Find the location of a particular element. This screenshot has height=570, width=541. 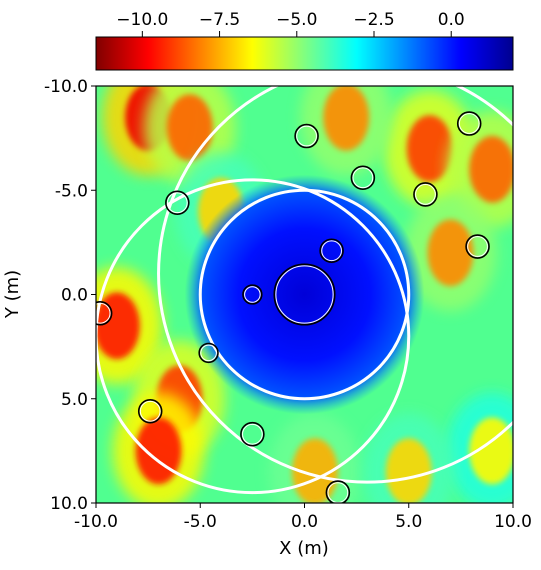

y-axis-ticks: -10.0 -5.0 0.0 5.0 10.0 is located at coordinates (70, 295).